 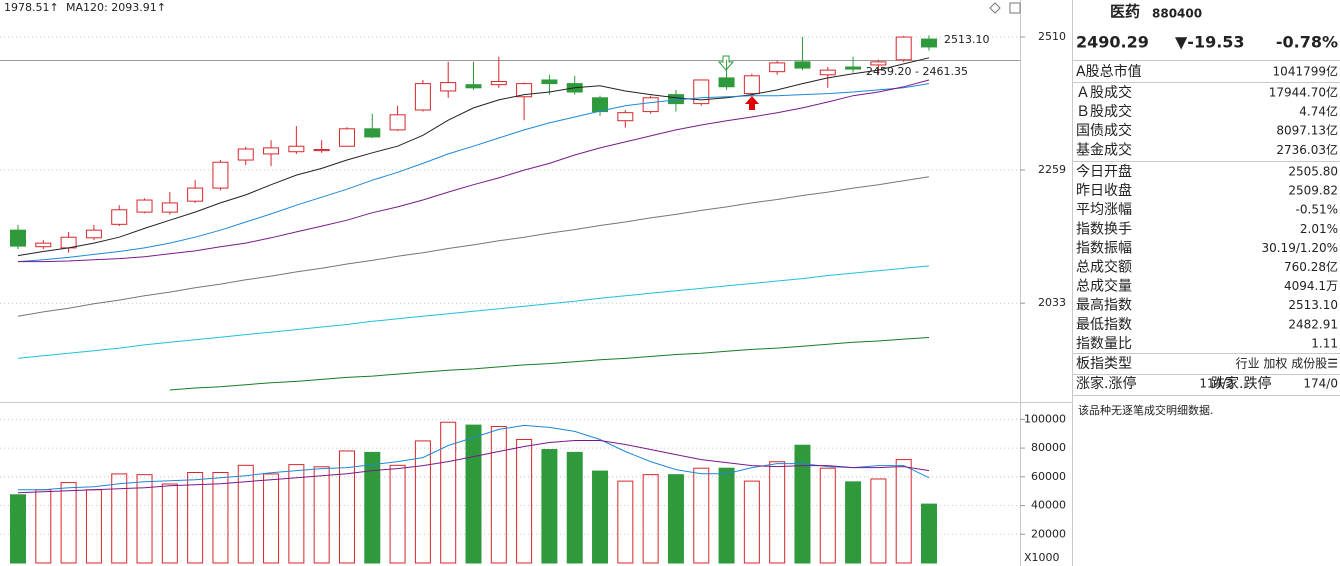 What do you see at coordinates (1324, 343) in the screenshot?
I see `field-value: 1.11` at bounding box center [1324, 343].